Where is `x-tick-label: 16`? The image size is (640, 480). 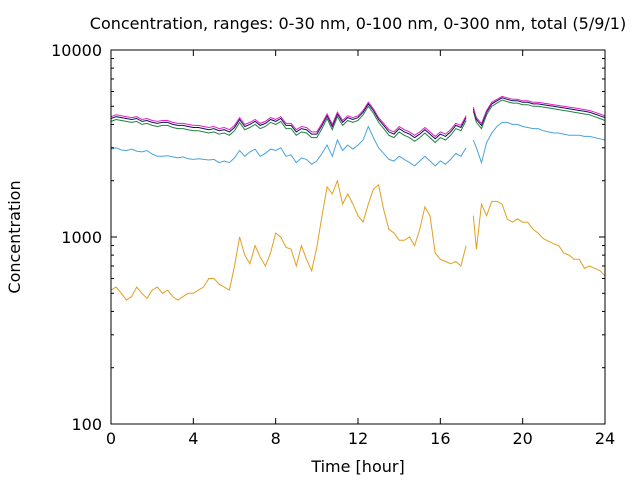
x-tick-label: 16 is located at coordinates (440, 438).